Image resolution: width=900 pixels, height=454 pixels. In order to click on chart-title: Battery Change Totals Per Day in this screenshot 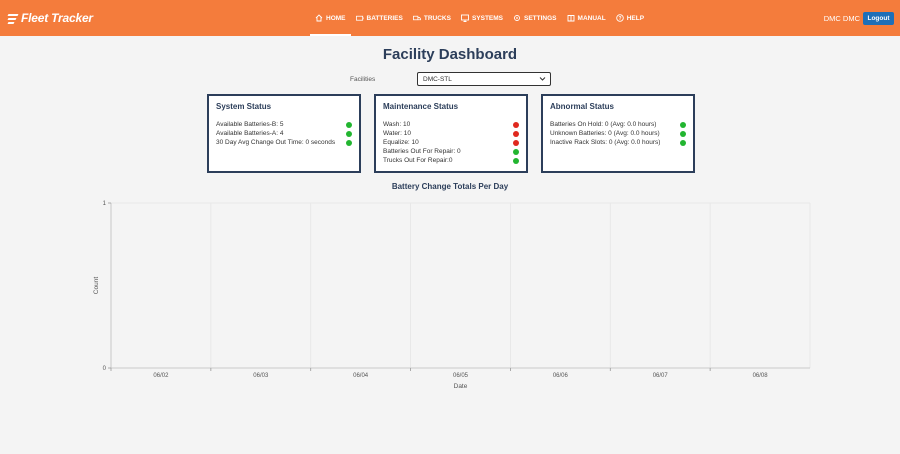, I will do `click(450, 186)`.